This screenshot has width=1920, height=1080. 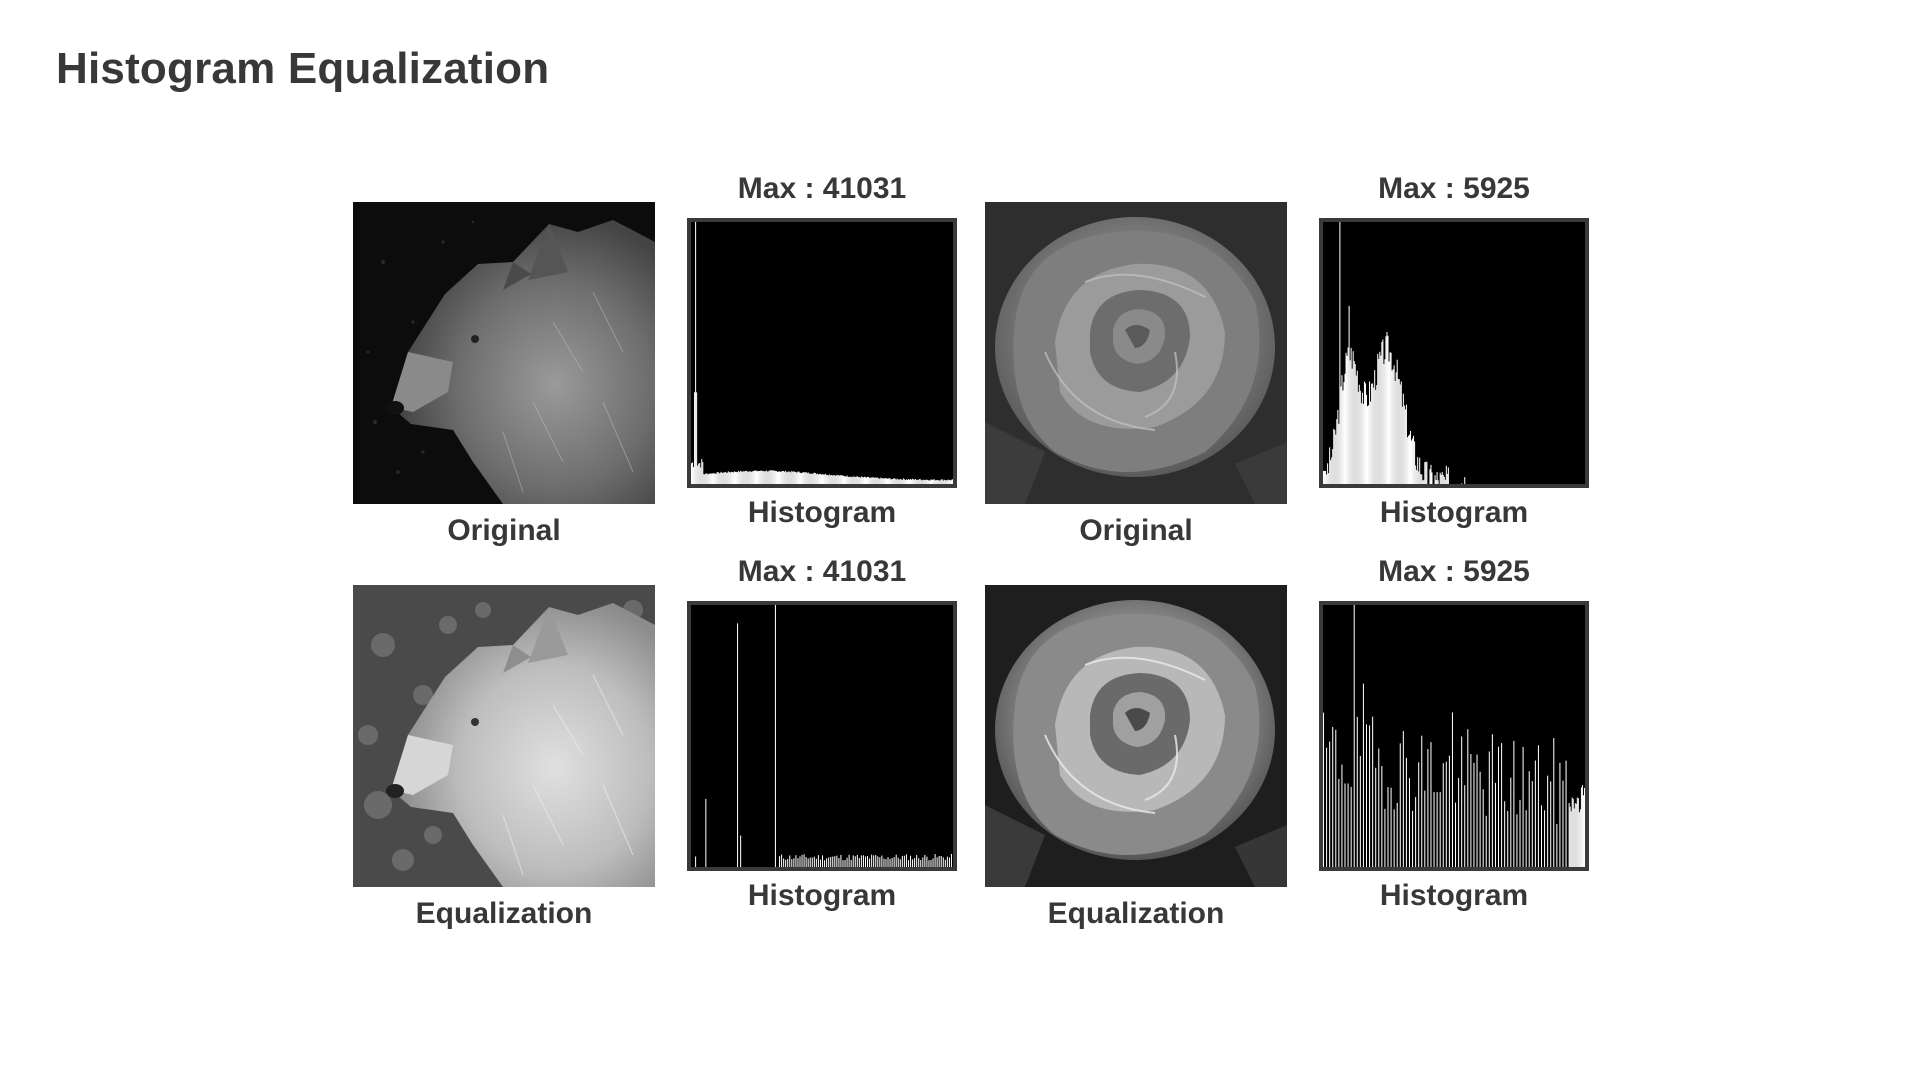 What do you see at coordinates (1454, 572) in the screenshot?
I see `rose-equalized-histogram-max: Max : 5925` at bounding box center [1454, 572].